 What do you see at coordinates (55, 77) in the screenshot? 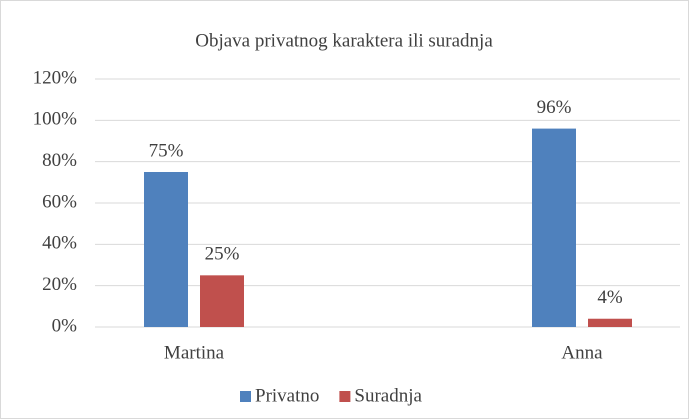
I see `y-tick-label: 120%` at bounding box center [55, 77].